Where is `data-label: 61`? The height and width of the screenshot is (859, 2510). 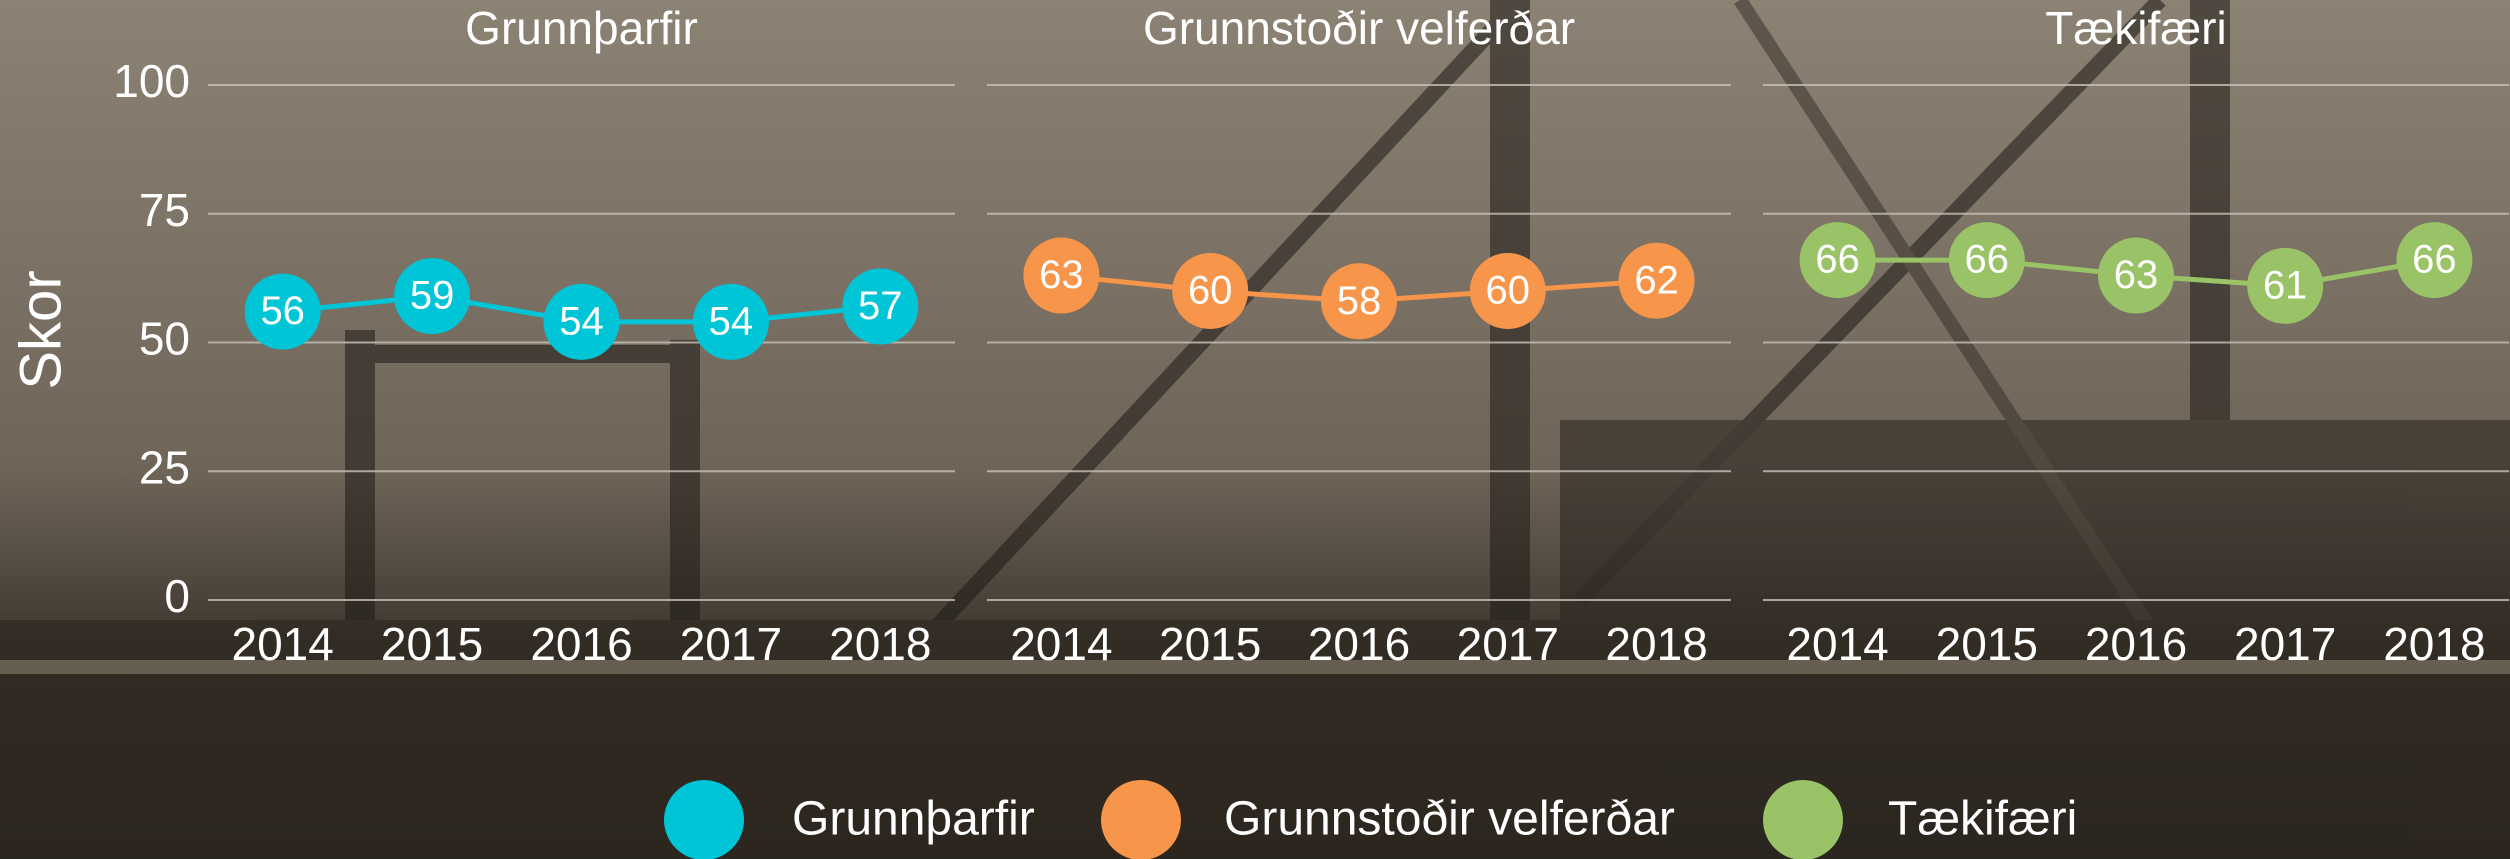 data-label: 61 is located at coordinates (2285, 285).